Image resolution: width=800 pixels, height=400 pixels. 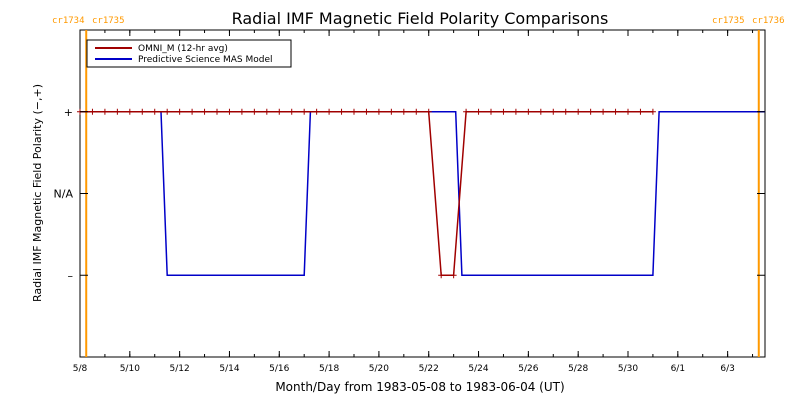 What do you see at coordinates (130, 369) in the screenshot?
I see `x-tick-label: 5/10` at bounding box center [130, 369].